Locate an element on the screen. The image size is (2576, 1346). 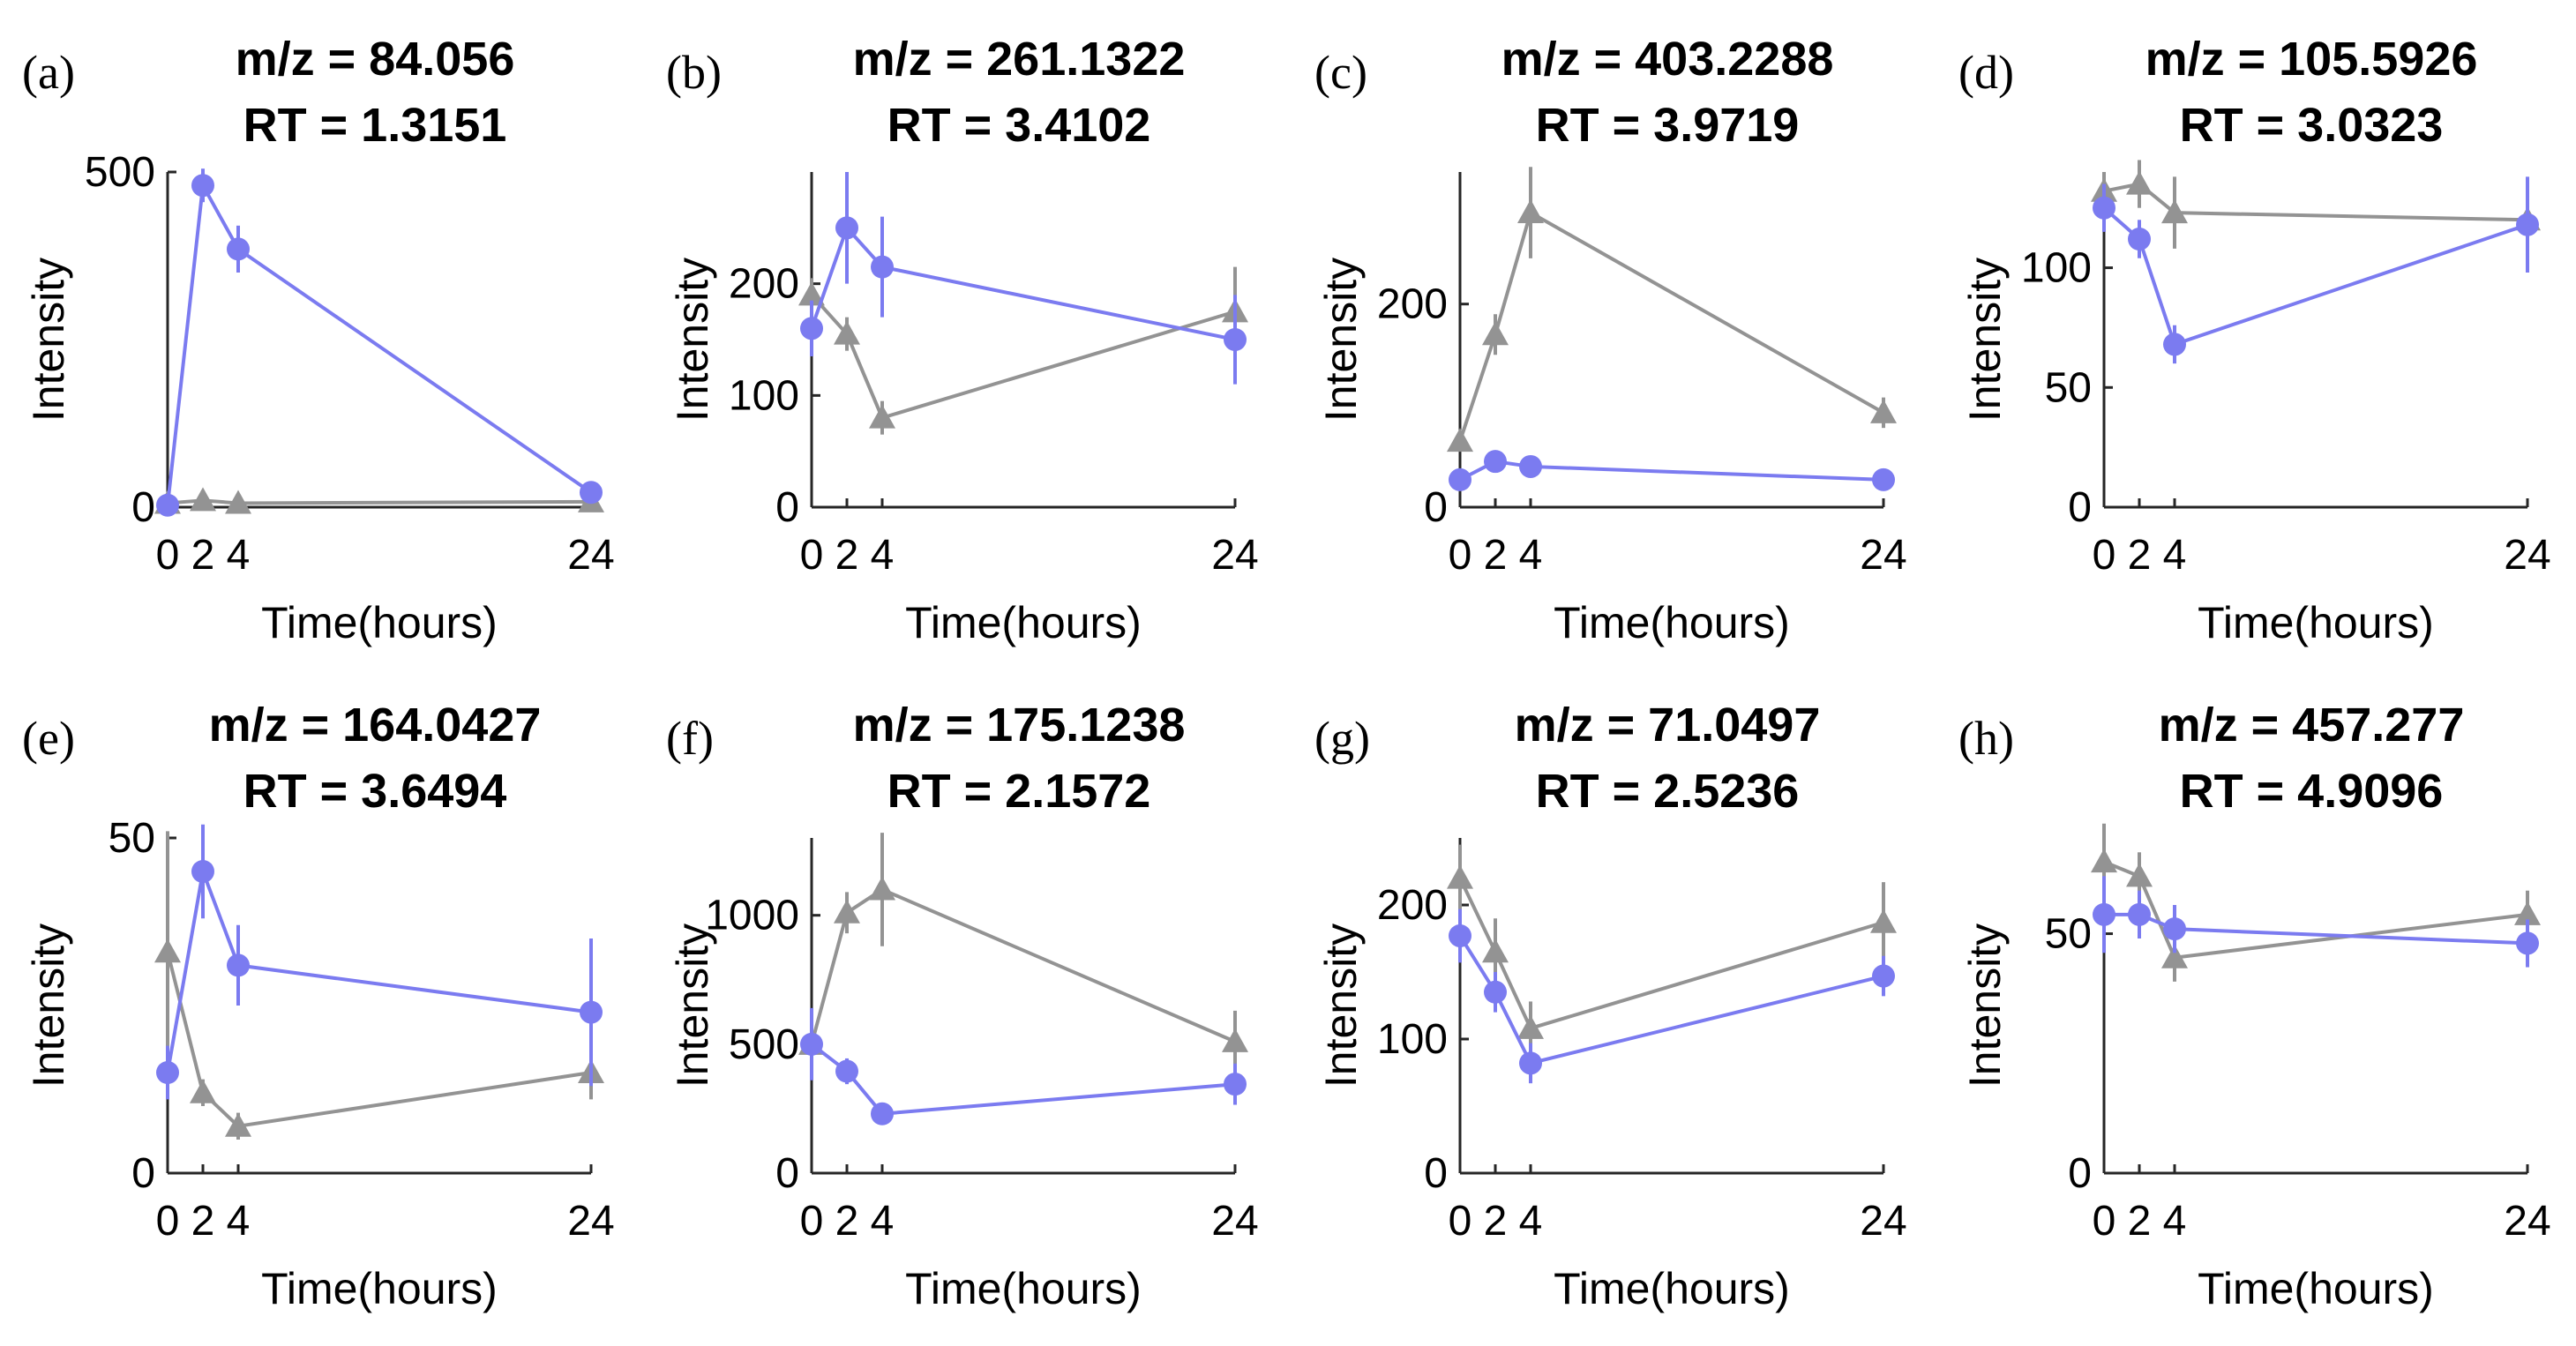
chart-title: m/z = 105.5926 is located at coordinates (2311, 59).